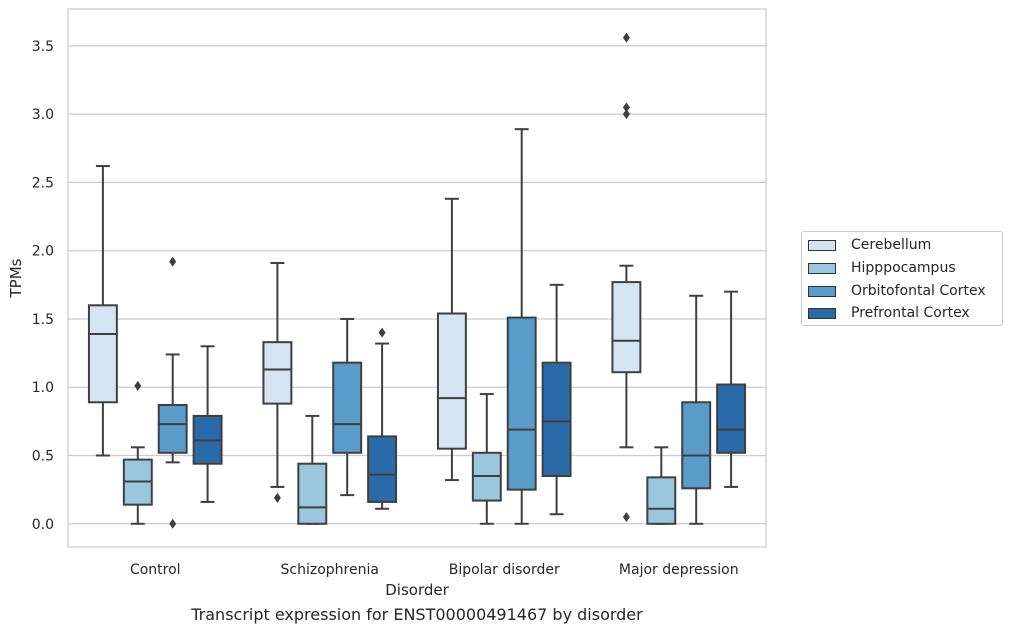  What do you see at coordinates (102, 354) in the screenshot?
I see `box-body-control-cerebellum` at bounding box center [102, 354].